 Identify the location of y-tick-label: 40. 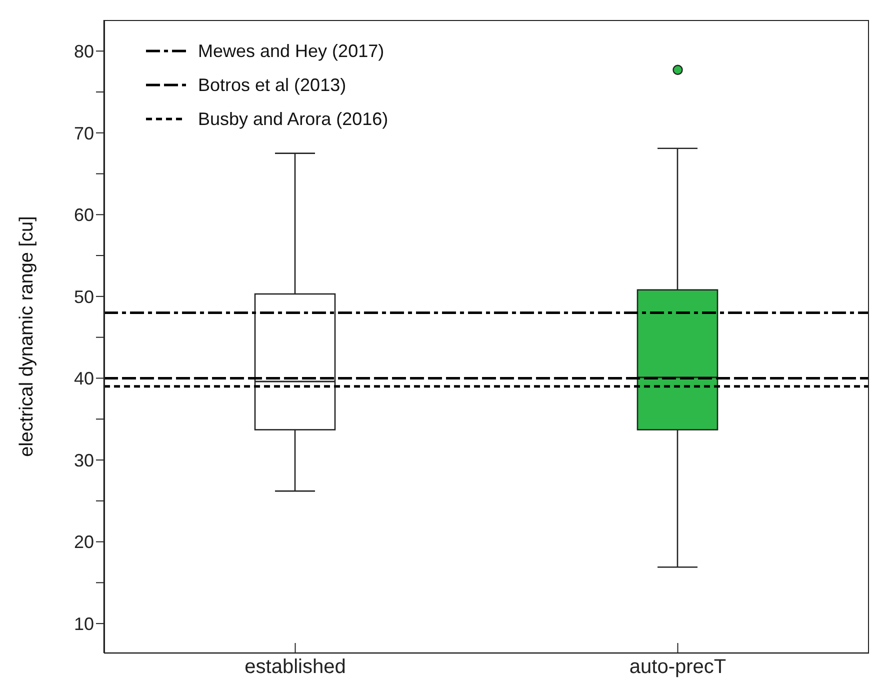
(84, 378).